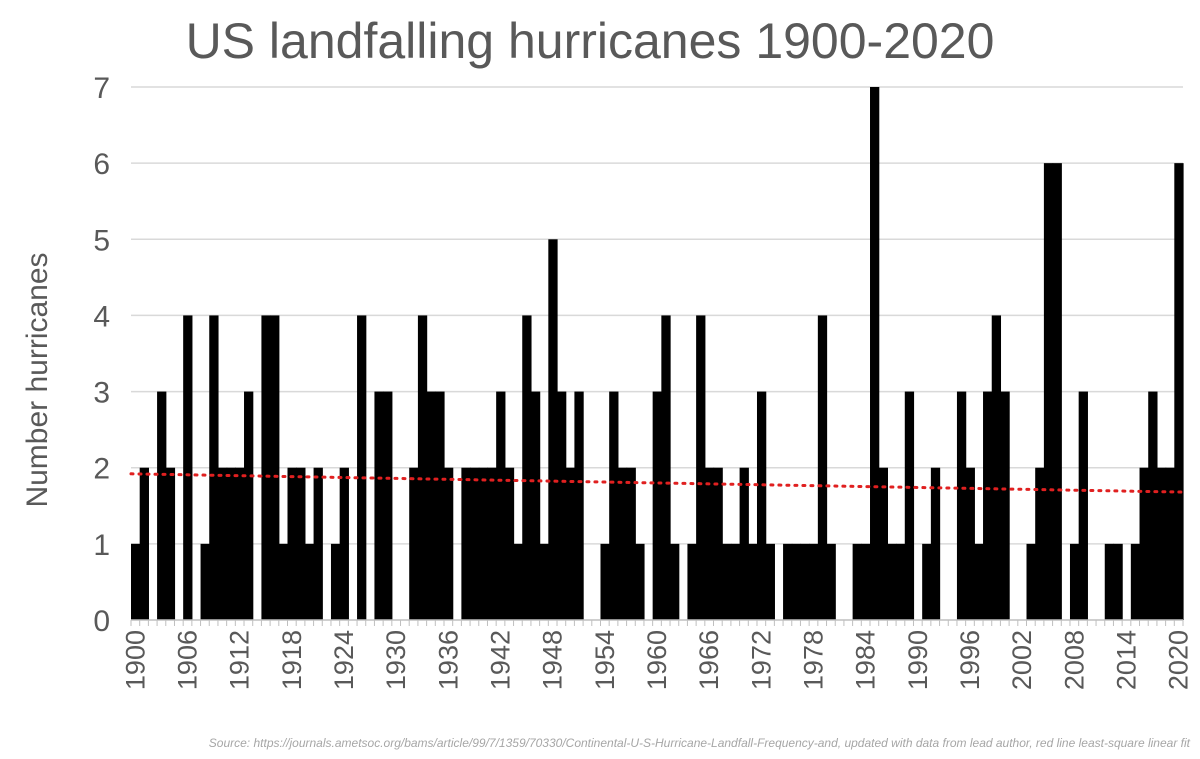 Image resolution: width=1200 pixels, height=759 pixels. Describe the element at coordinates (240, 660) in the screenshot. I see `x-tick-label: 1912` at that location.